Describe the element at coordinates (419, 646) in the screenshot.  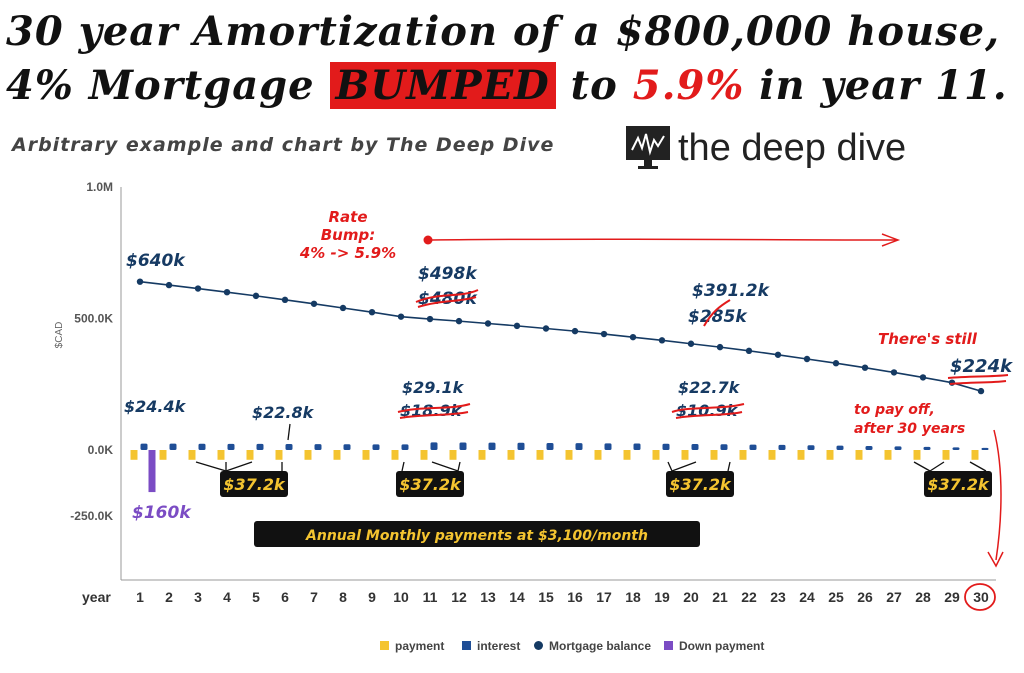
I see `legend-label: payment` at that location.